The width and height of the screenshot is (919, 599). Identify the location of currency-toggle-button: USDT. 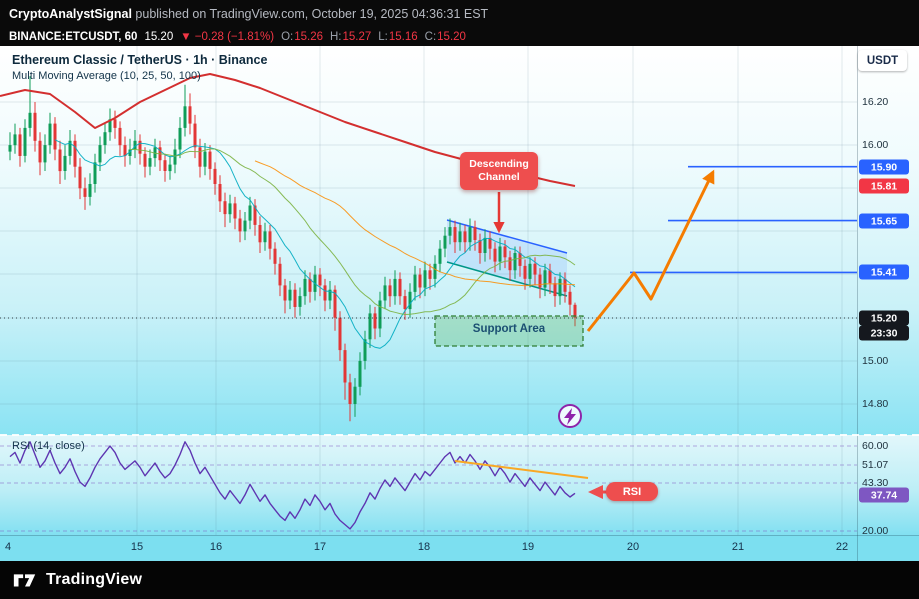
(882, 60).